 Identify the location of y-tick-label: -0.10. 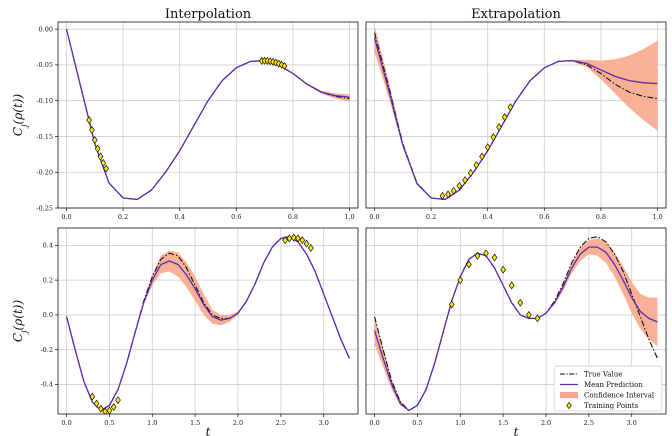
(44, 101).